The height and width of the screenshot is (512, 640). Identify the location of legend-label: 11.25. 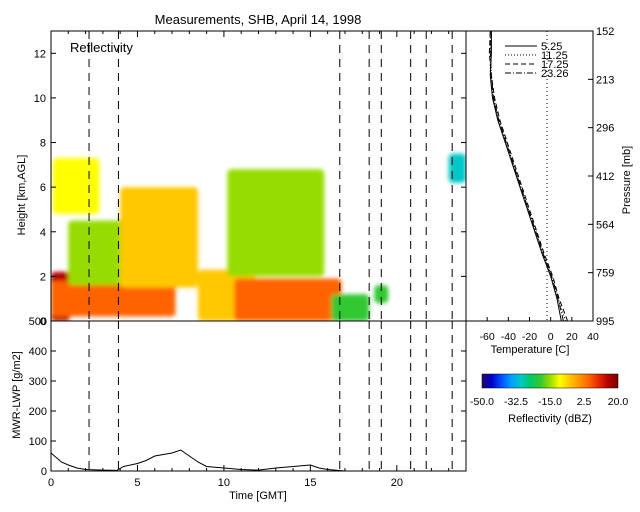
(554, 56).